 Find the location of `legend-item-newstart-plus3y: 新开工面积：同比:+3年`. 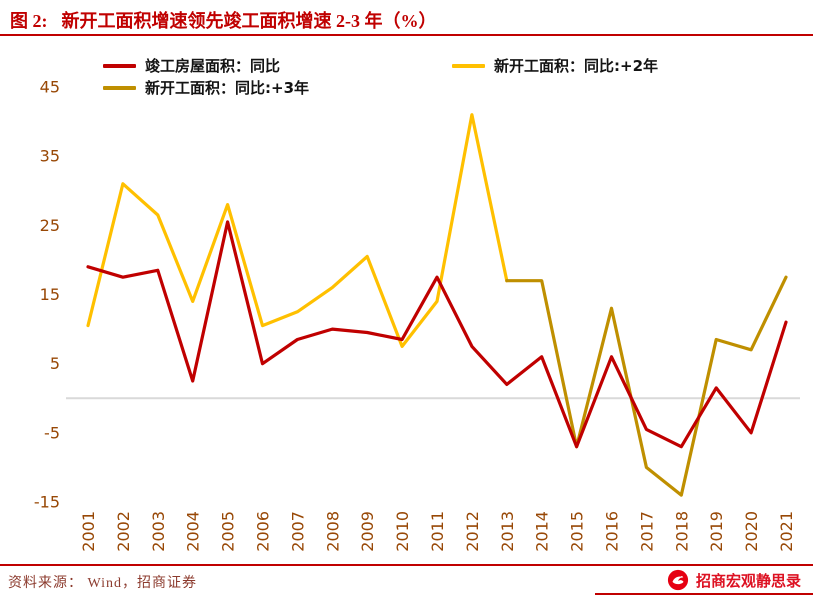

legend-item-newstart-plus3y: 新开工面积：同比:+3年 is located at coordinates (206, 87).